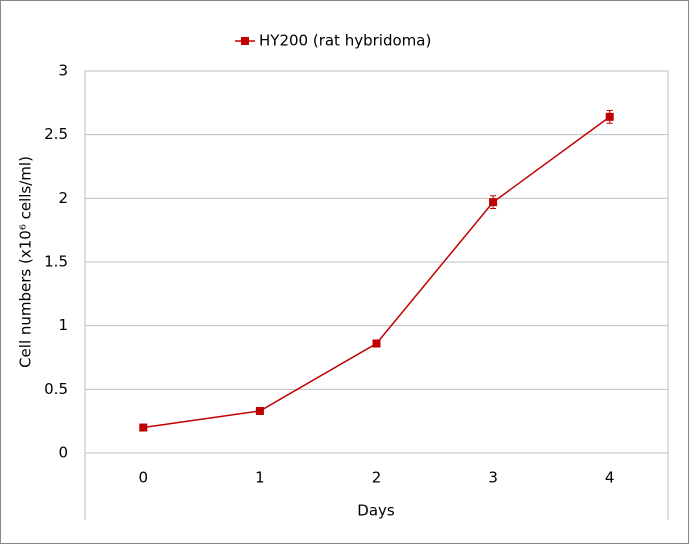 This screenshot has height=544, width=689. Describe the element at coordinates (144, 478) in the screenshot. I see `x-tick-label: 0` at that location.